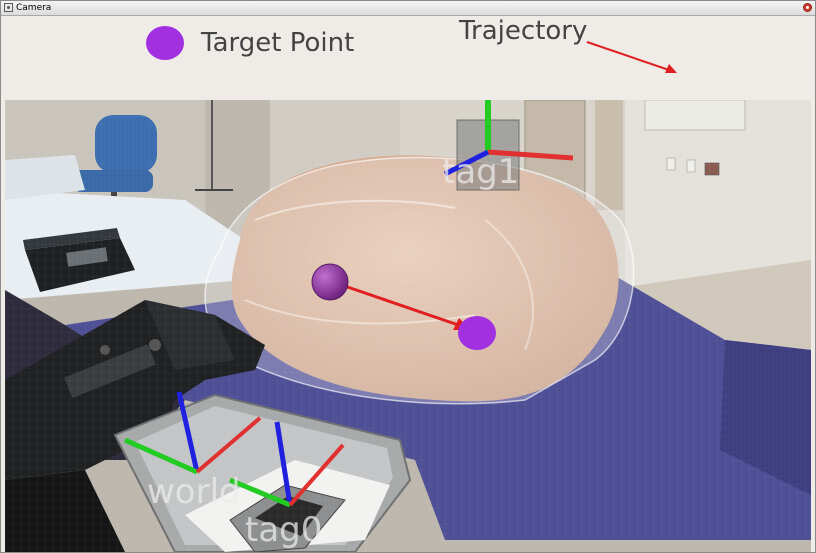  Describe the element at coordinates (480, 172) in the screenshot. I see `tag1-frame-label: tag1` at that location.